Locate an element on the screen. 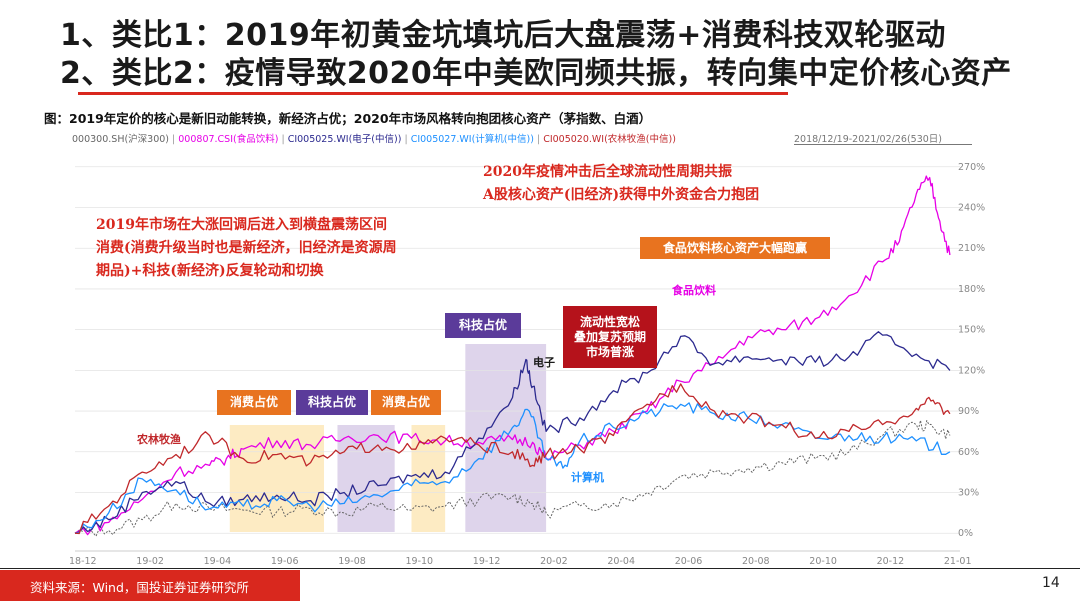 The image size is (1080, 601). liquidity-box-line-2: 叠加复苏预期 is located at coordinates (609, 336).